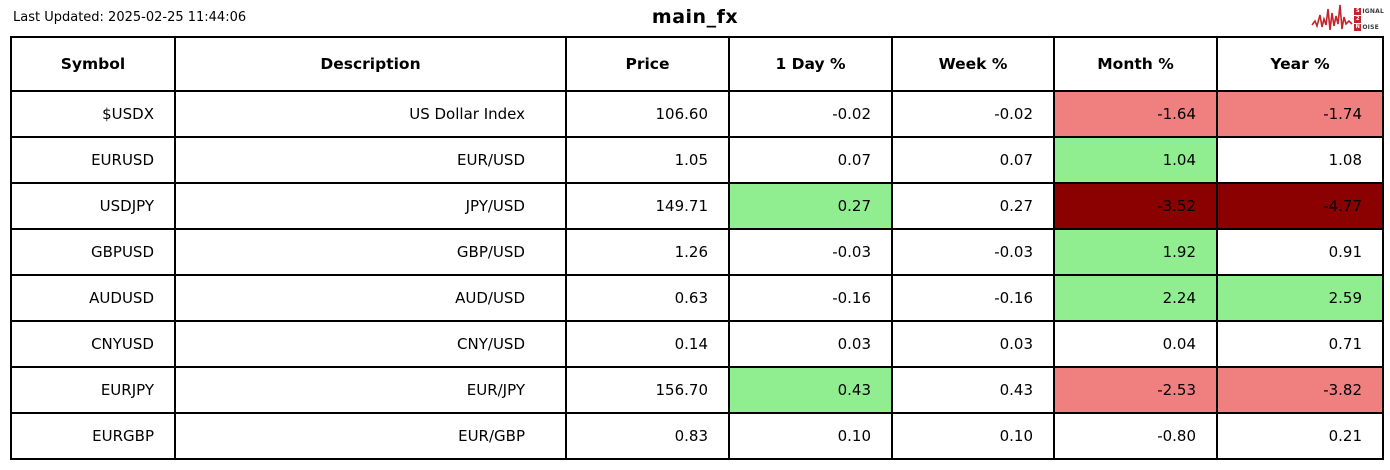  I want to click on waveform-icon, so click(1332, 19).